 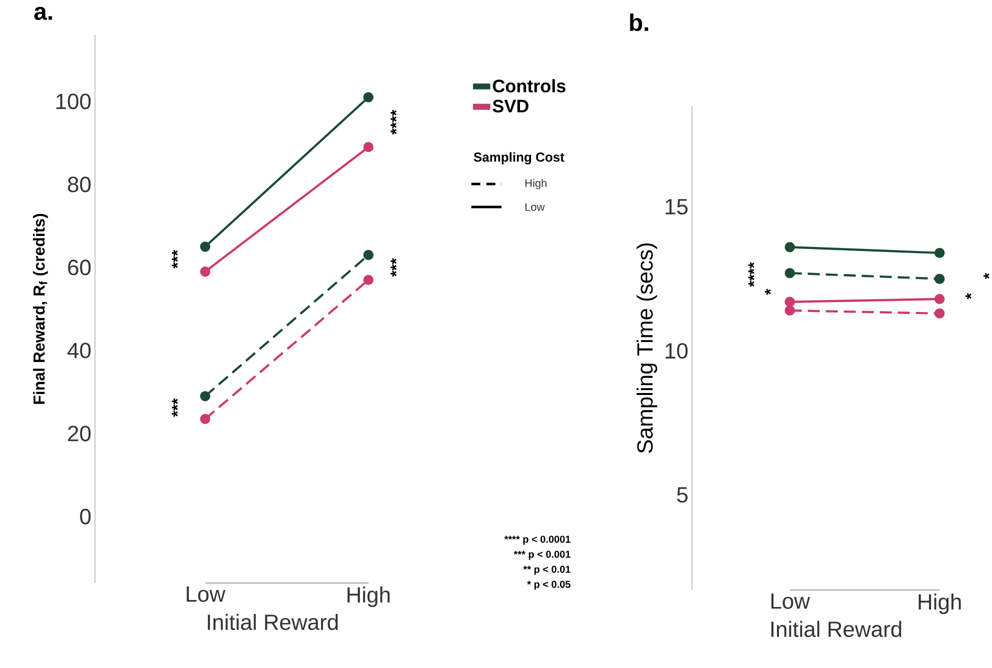 I want to click on text: High, so click(x=535, y=184).